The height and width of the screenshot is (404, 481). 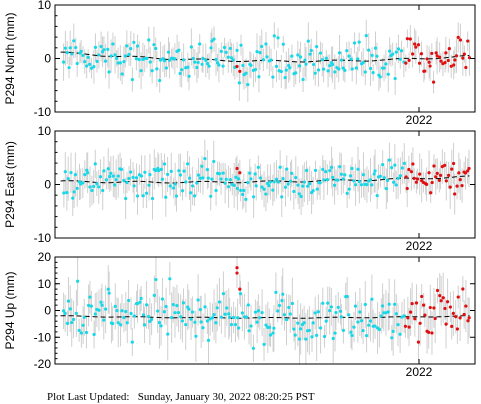 What do you see at coordinates (10, 58) in the screenshot?
I see `y-axis-title: P294 North (mm)` at bounding box center [10, 58].